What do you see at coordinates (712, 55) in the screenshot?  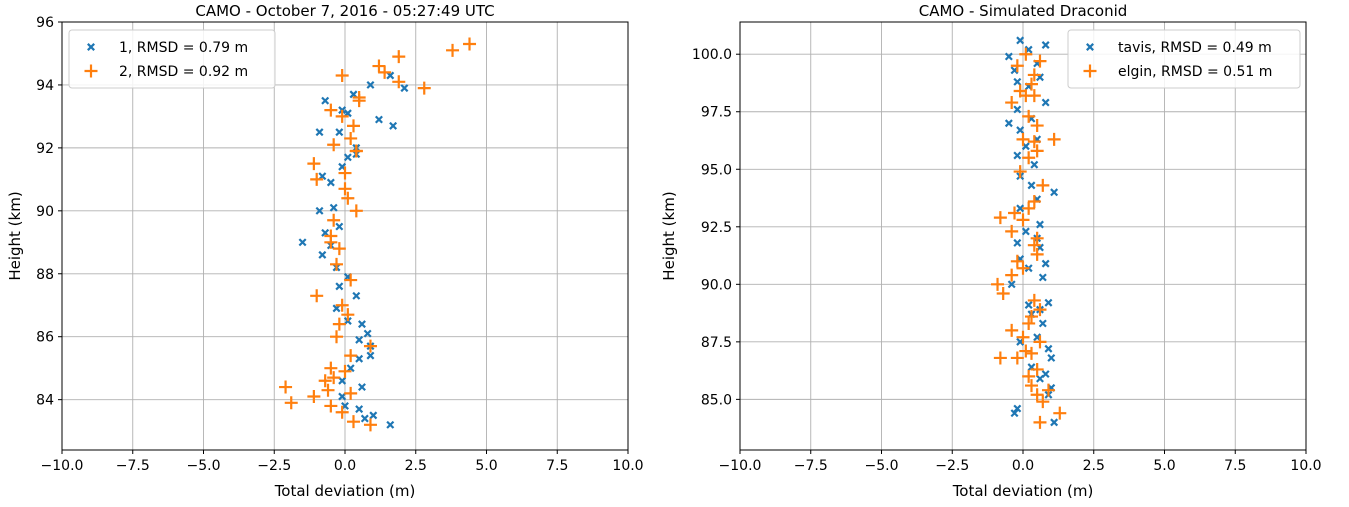 I see `y-tick-label: 100.0` at bounding box center [712, 55].